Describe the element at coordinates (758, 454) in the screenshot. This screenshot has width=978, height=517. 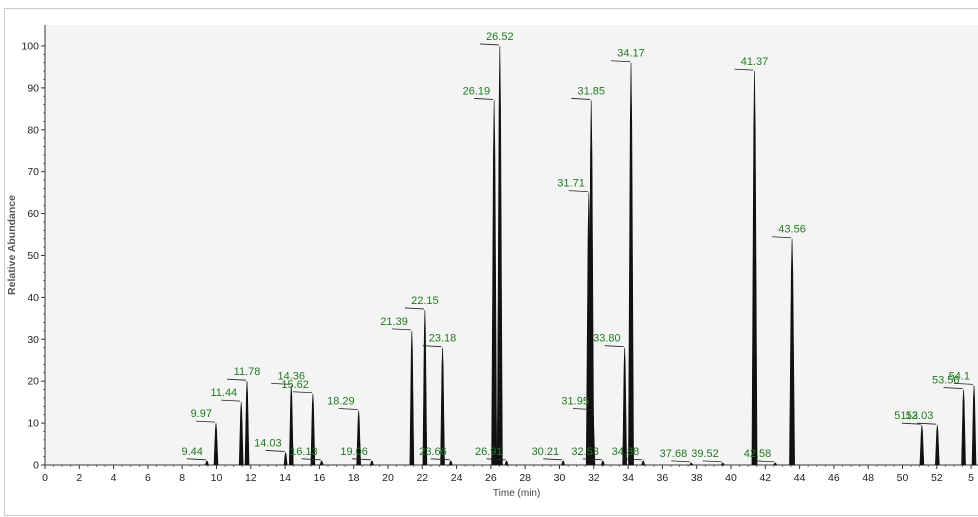
I see `peak-label: 42.58` at that location.